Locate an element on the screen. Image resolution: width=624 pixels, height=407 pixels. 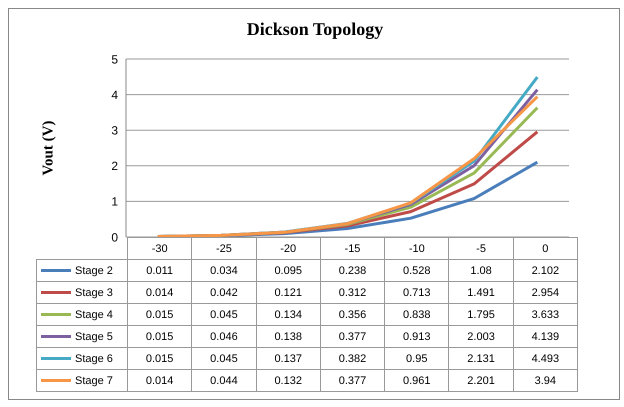
y-tick-label: 2 is located at coordinates (114, 166).